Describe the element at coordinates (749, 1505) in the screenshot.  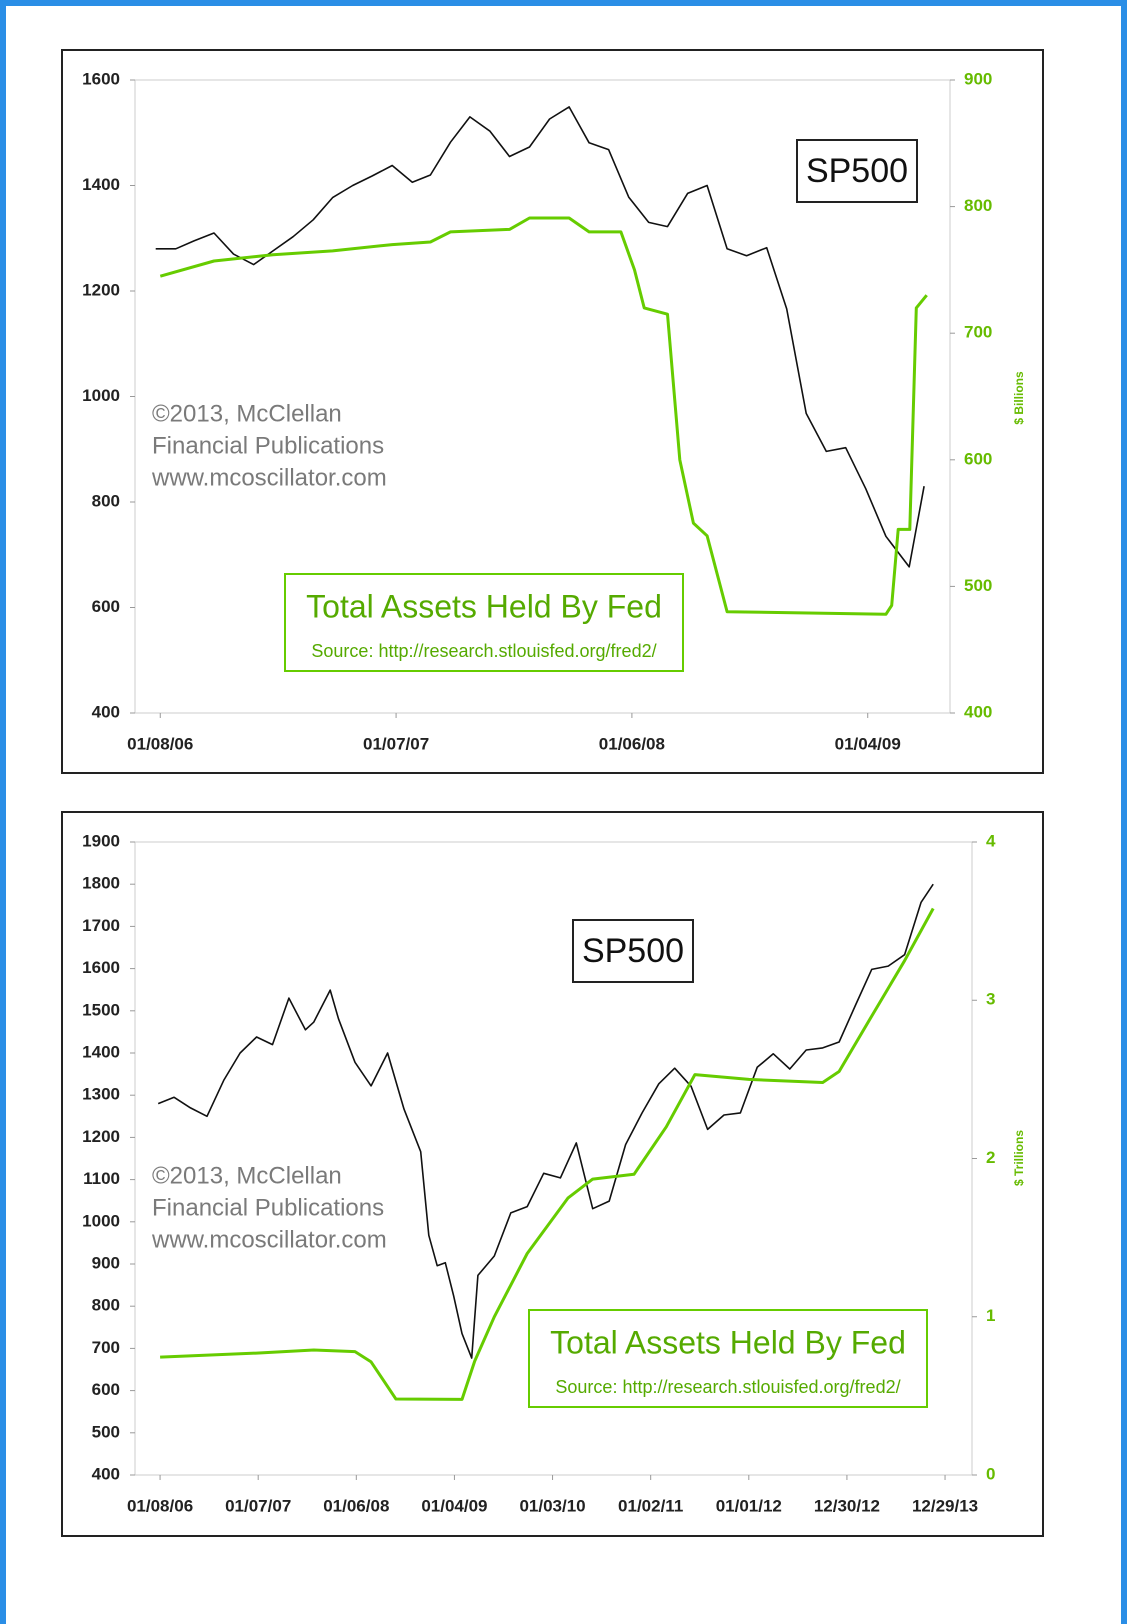
I see `x-tick-label: 01/01/12` at that location.